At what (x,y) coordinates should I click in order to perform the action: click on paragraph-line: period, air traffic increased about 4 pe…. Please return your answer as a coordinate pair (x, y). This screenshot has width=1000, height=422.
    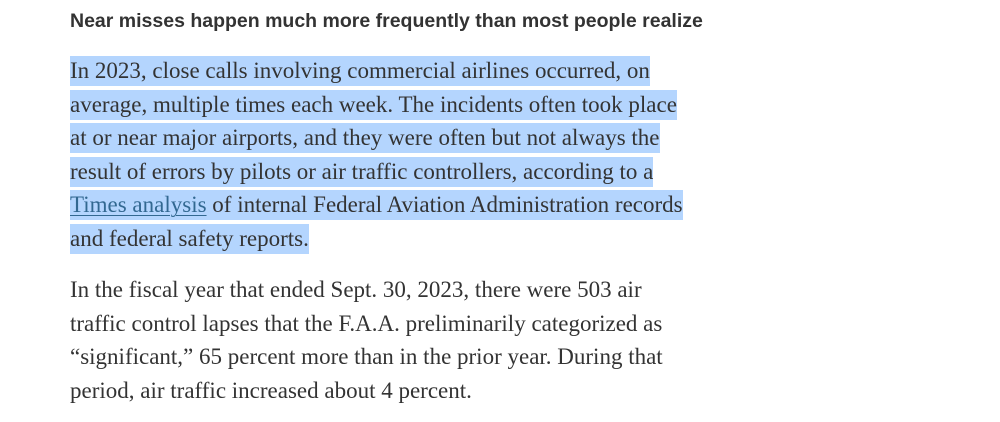
    Looking at the image, I should click on (271, 390).